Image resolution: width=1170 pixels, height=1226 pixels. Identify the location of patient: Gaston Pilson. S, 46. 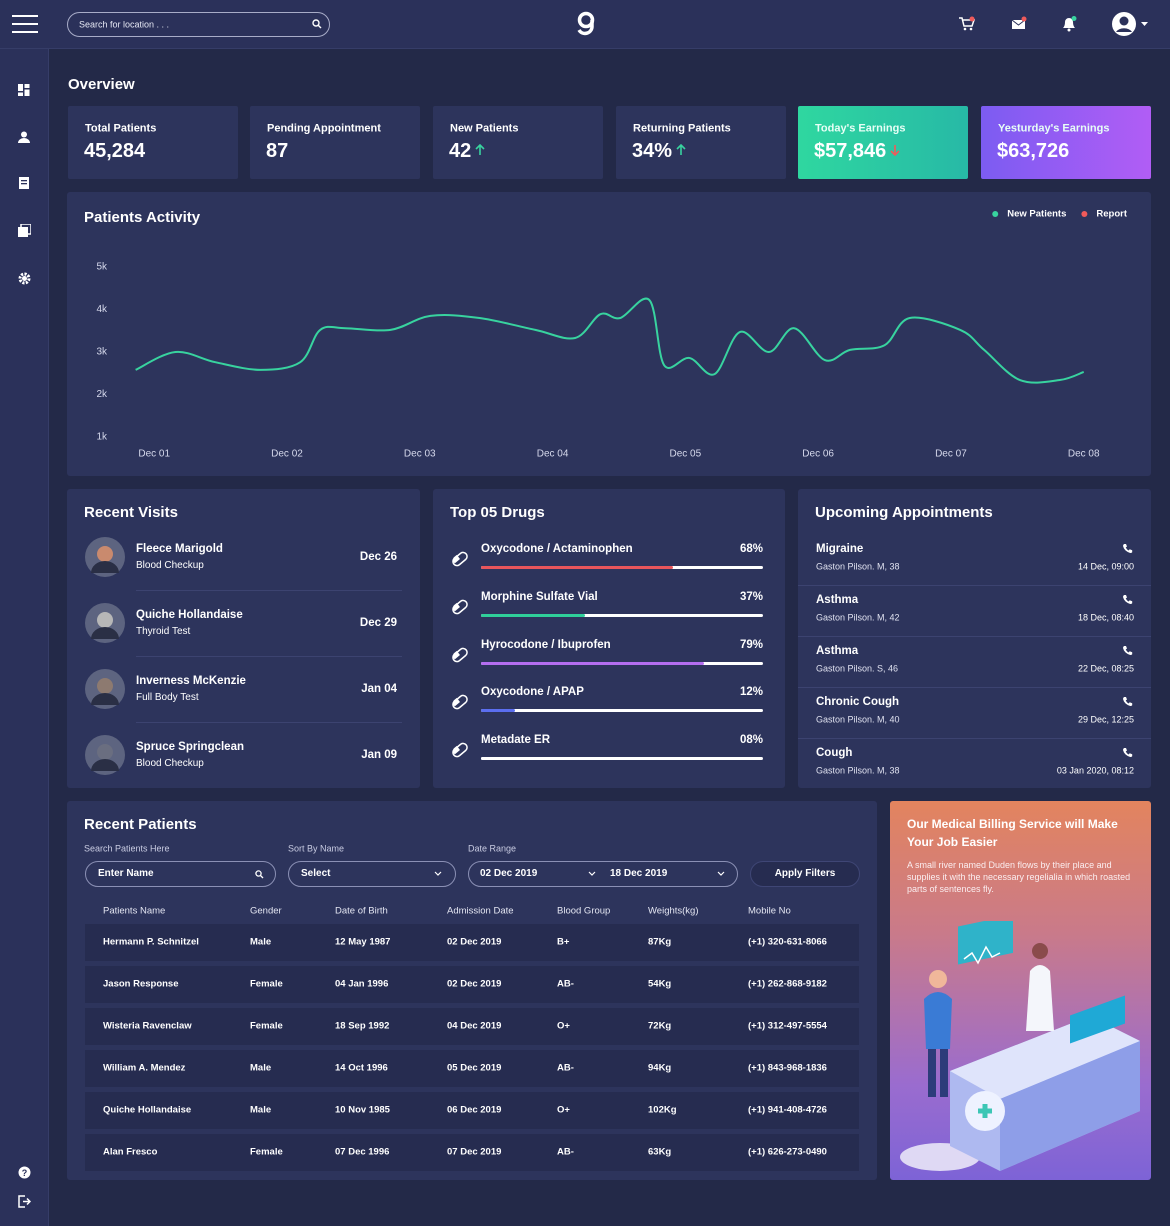
(857, 668).